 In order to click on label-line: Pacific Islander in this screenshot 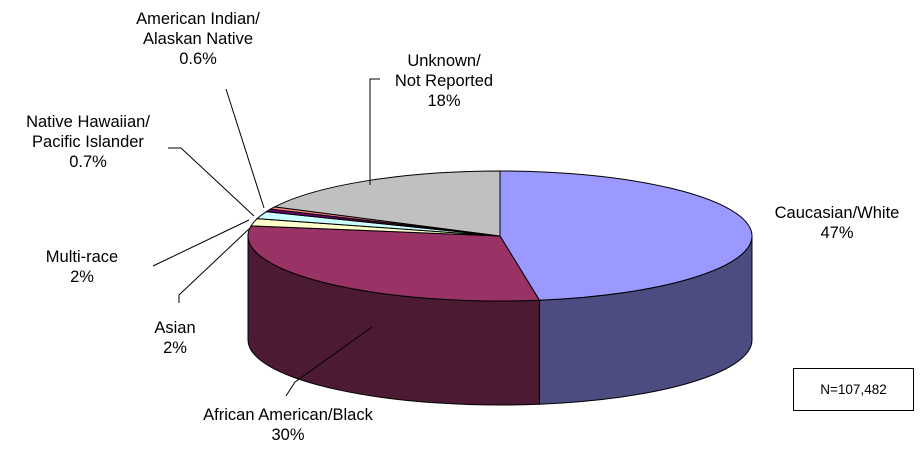, I will do `click(88, 142)`.